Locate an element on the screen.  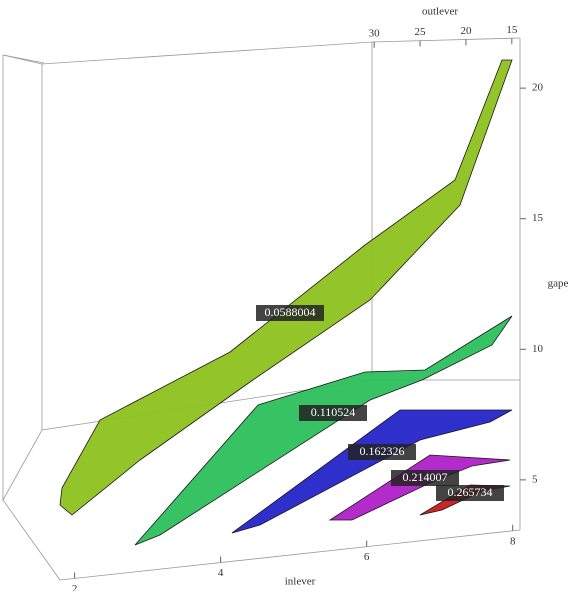
contour-label: 0.162326 is located at coordinates (382, 451).